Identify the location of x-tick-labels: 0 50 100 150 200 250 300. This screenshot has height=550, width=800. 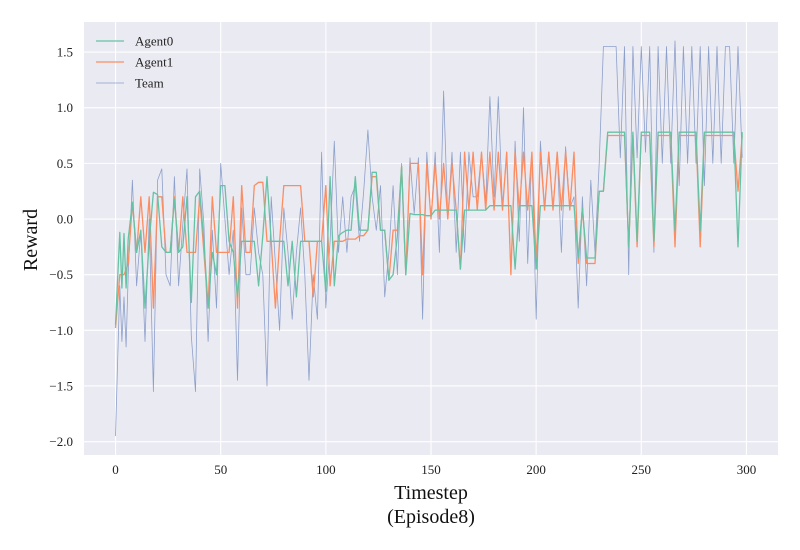
(434, 469).